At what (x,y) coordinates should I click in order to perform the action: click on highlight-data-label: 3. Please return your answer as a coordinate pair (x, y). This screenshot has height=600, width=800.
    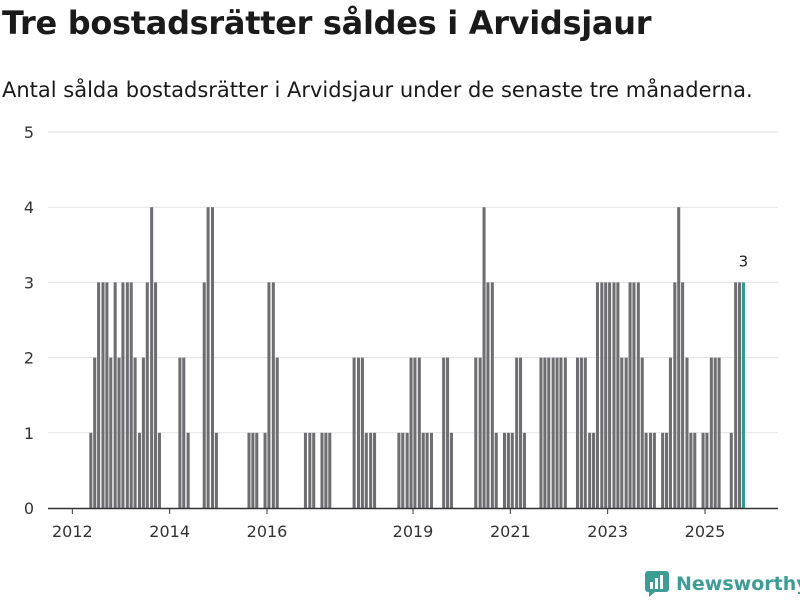
    Looking at the image, I should click on (744, 261).